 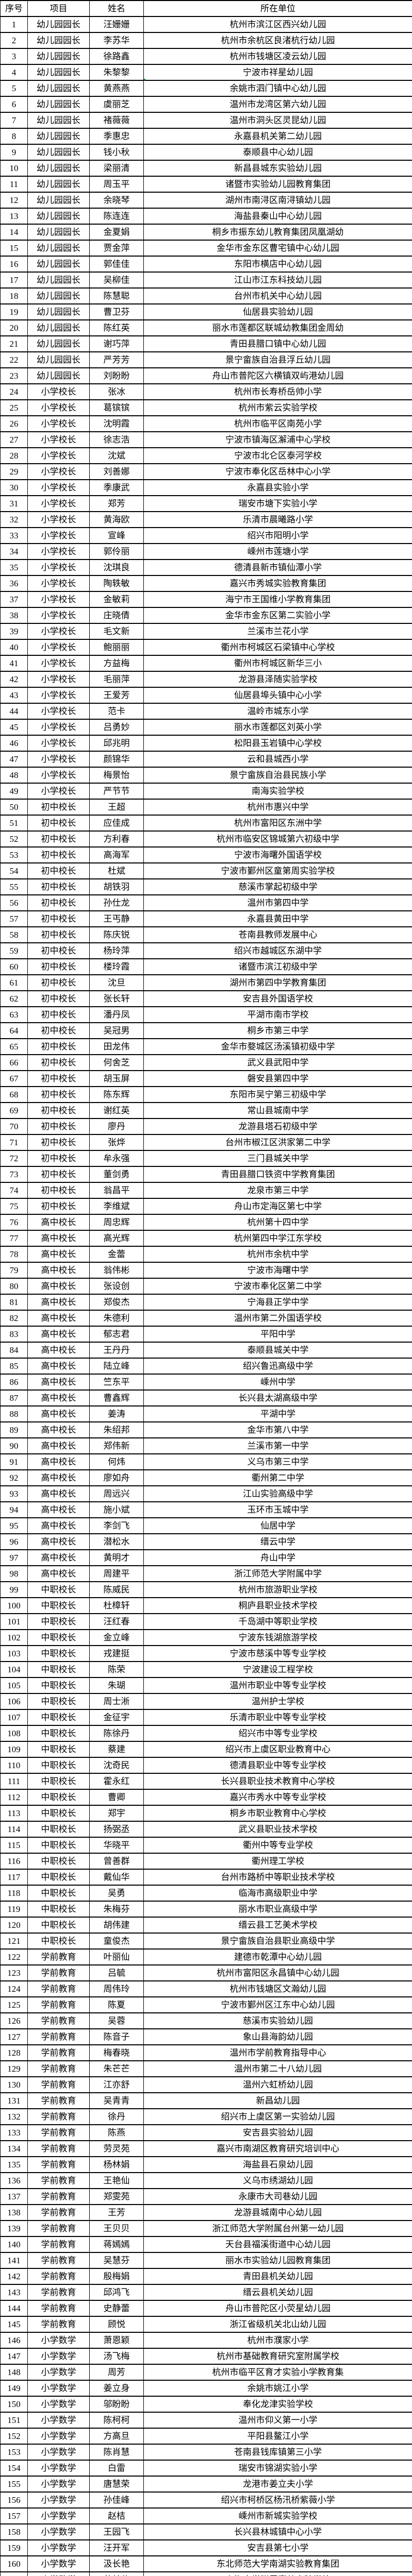 I want to click on table-row: 19 幼儿园园长 曹卫芬 仙居县实验幼儿园, so click(x=206, y=311).